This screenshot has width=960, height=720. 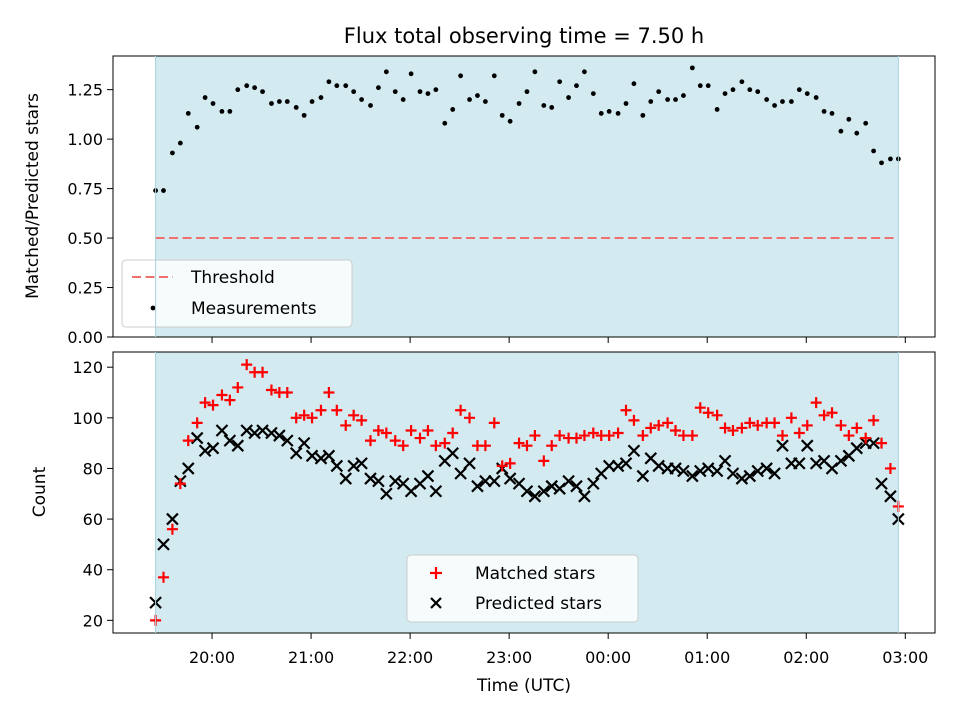 What do you see at coordinates (522, 588) in the screenshot?
I see `bottom-legend-box` at bounding box center [522, 588].